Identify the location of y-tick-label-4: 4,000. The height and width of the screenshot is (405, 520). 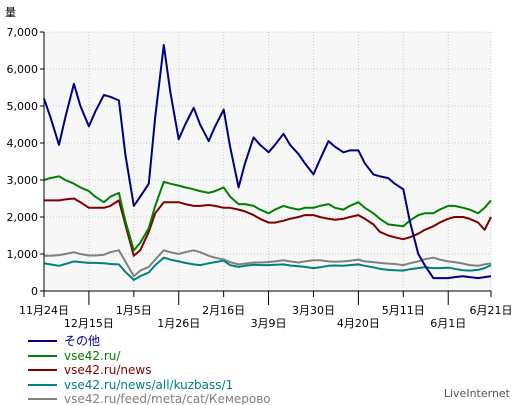
(23, 143).